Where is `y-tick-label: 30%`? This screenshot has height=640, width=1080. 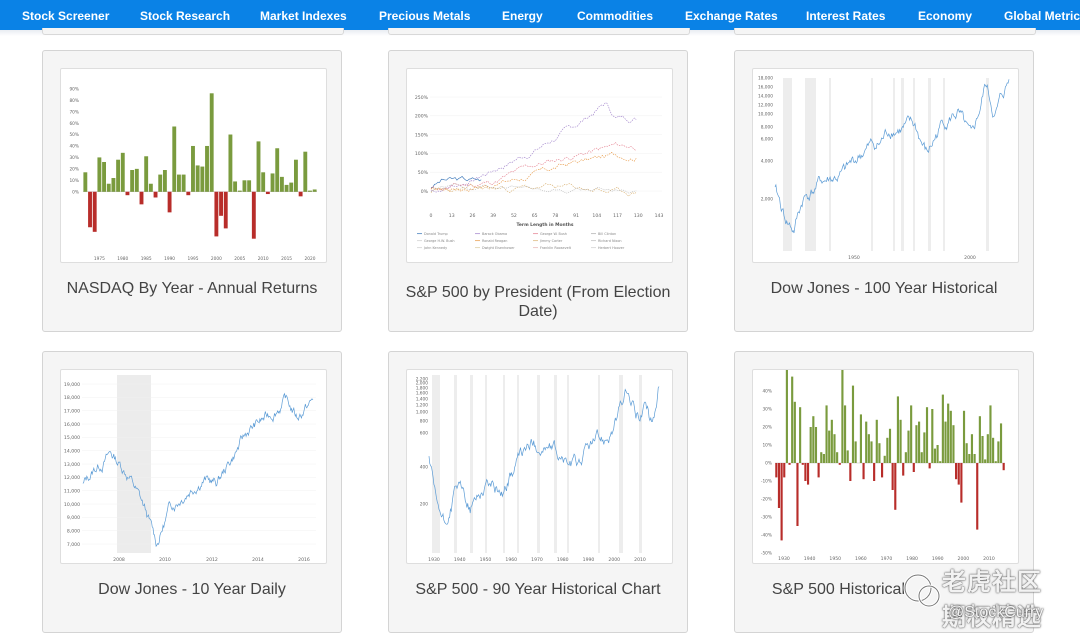 y-tick-label: 30% is located at coordinates (74, 158).